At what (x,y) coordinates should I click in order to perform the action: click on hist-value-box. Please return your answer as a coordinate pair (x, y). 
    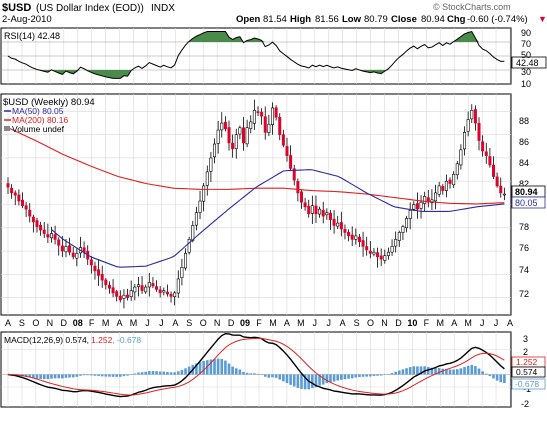
    Looking at the image, I should click on (528, 384).